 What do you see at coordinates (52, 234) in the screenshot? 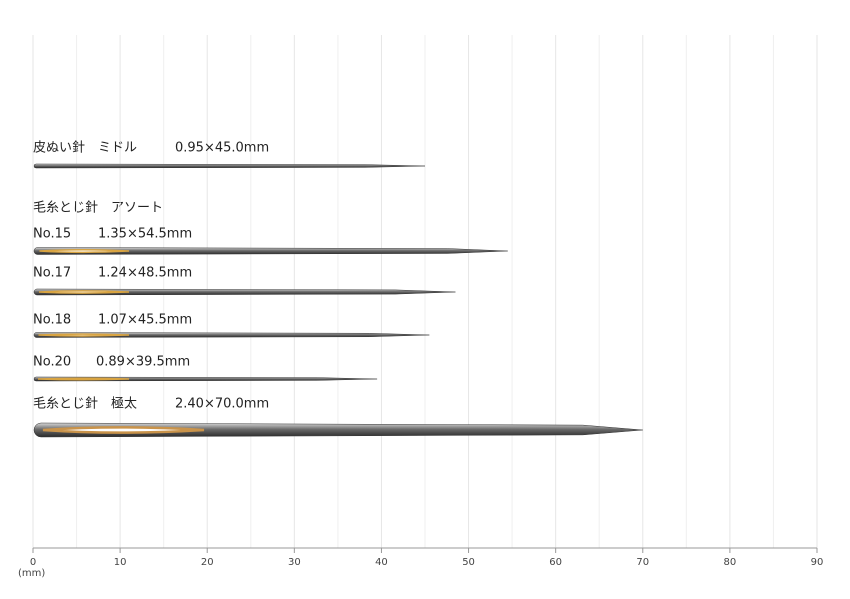
I see `row-label: No.15` at bounding box center [52, 234].